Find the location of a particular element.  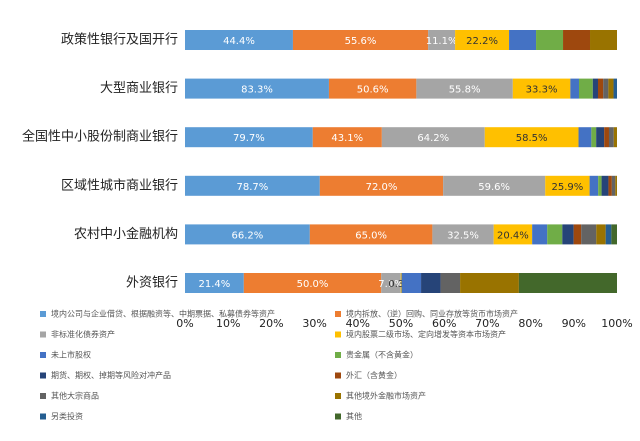

value-label: 43.1% is located at coordinates (347, 138).